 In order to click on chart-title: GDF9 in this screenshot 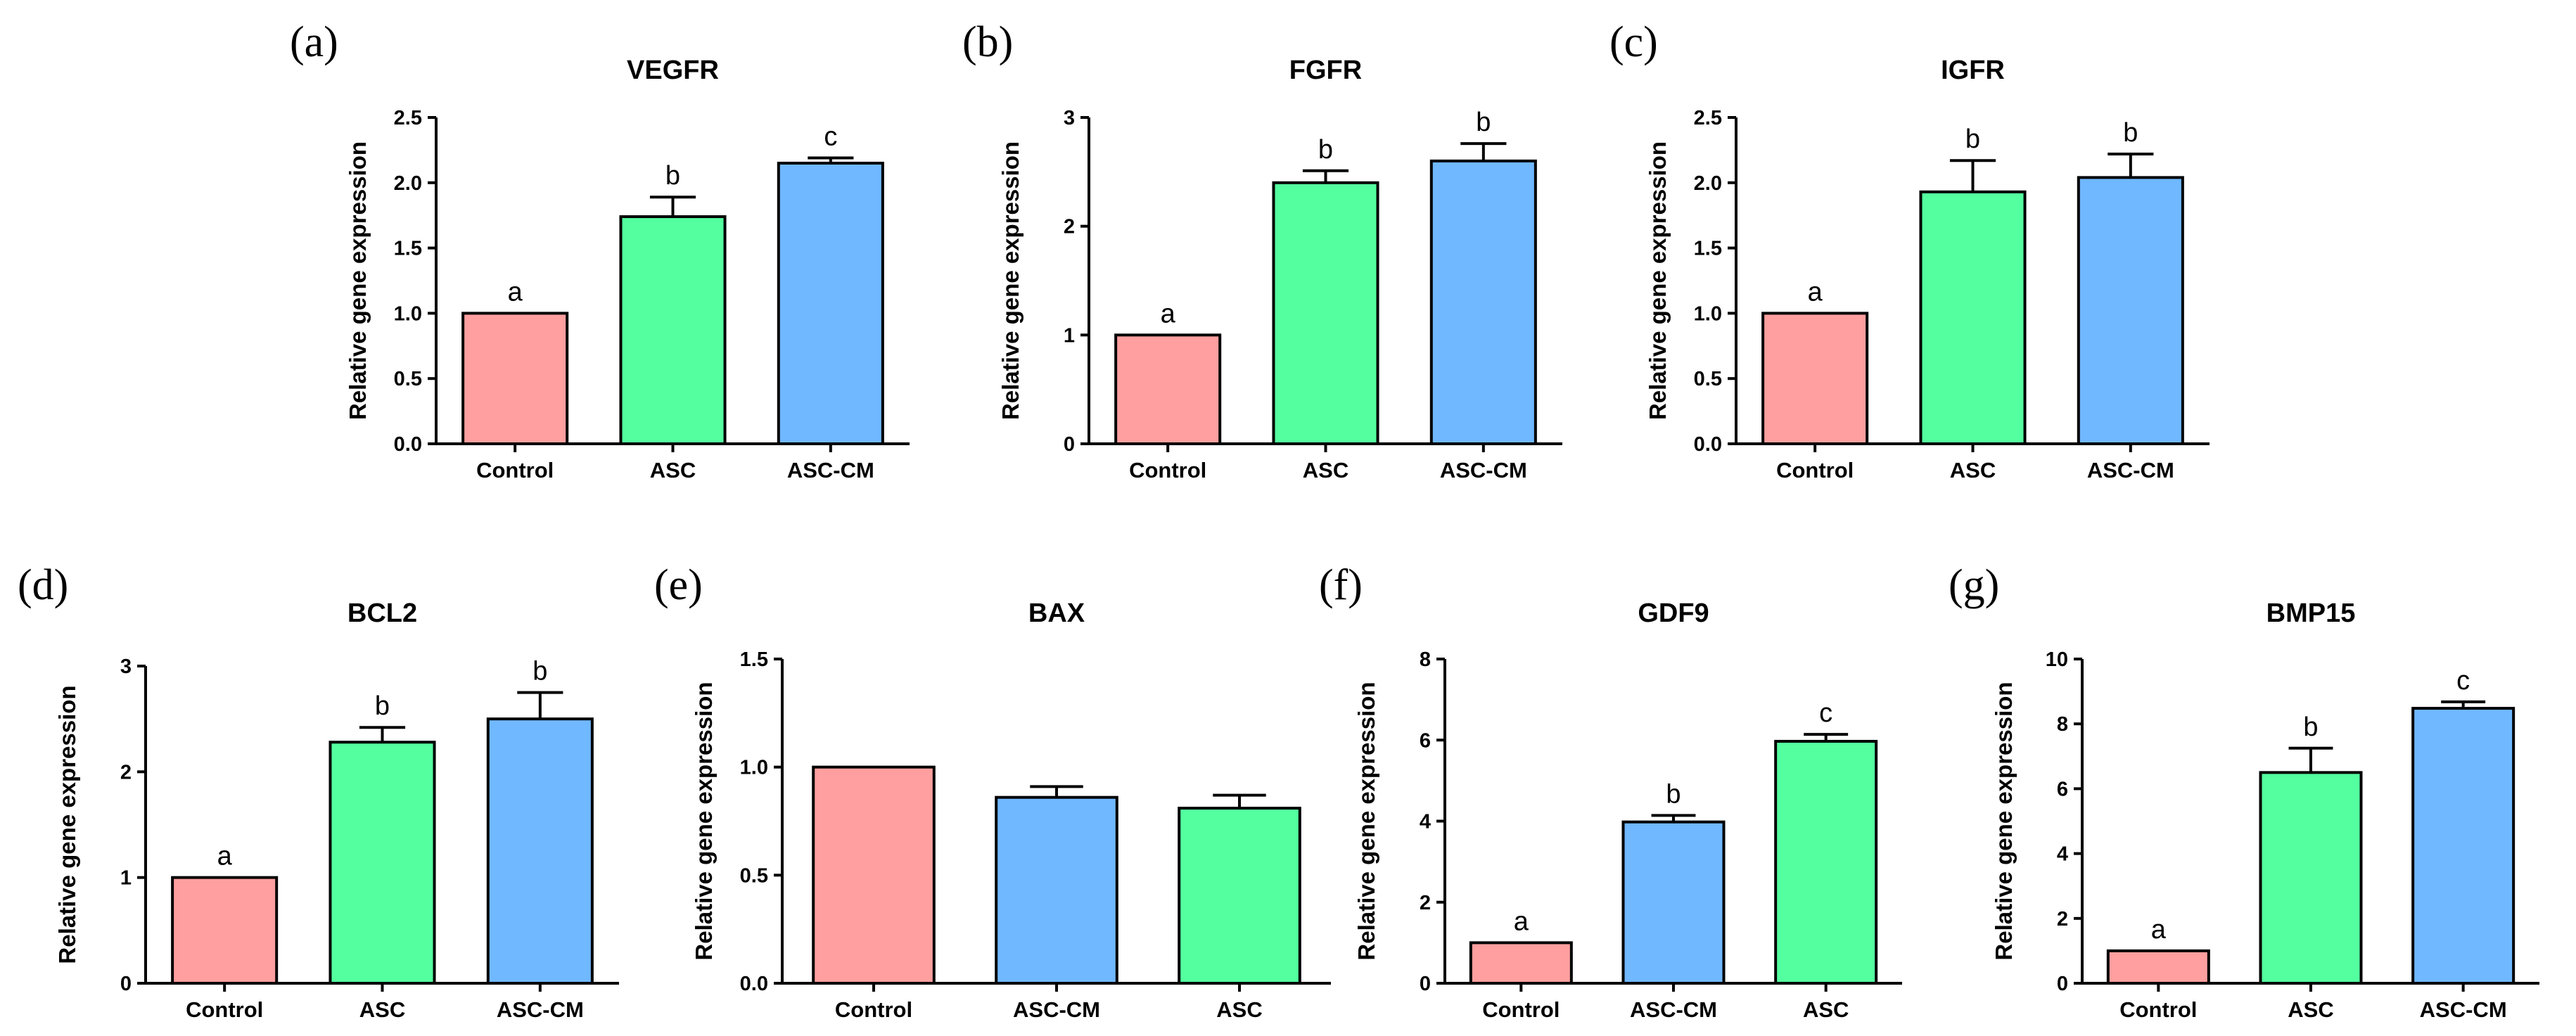, I will do `click(1673, 613)`.